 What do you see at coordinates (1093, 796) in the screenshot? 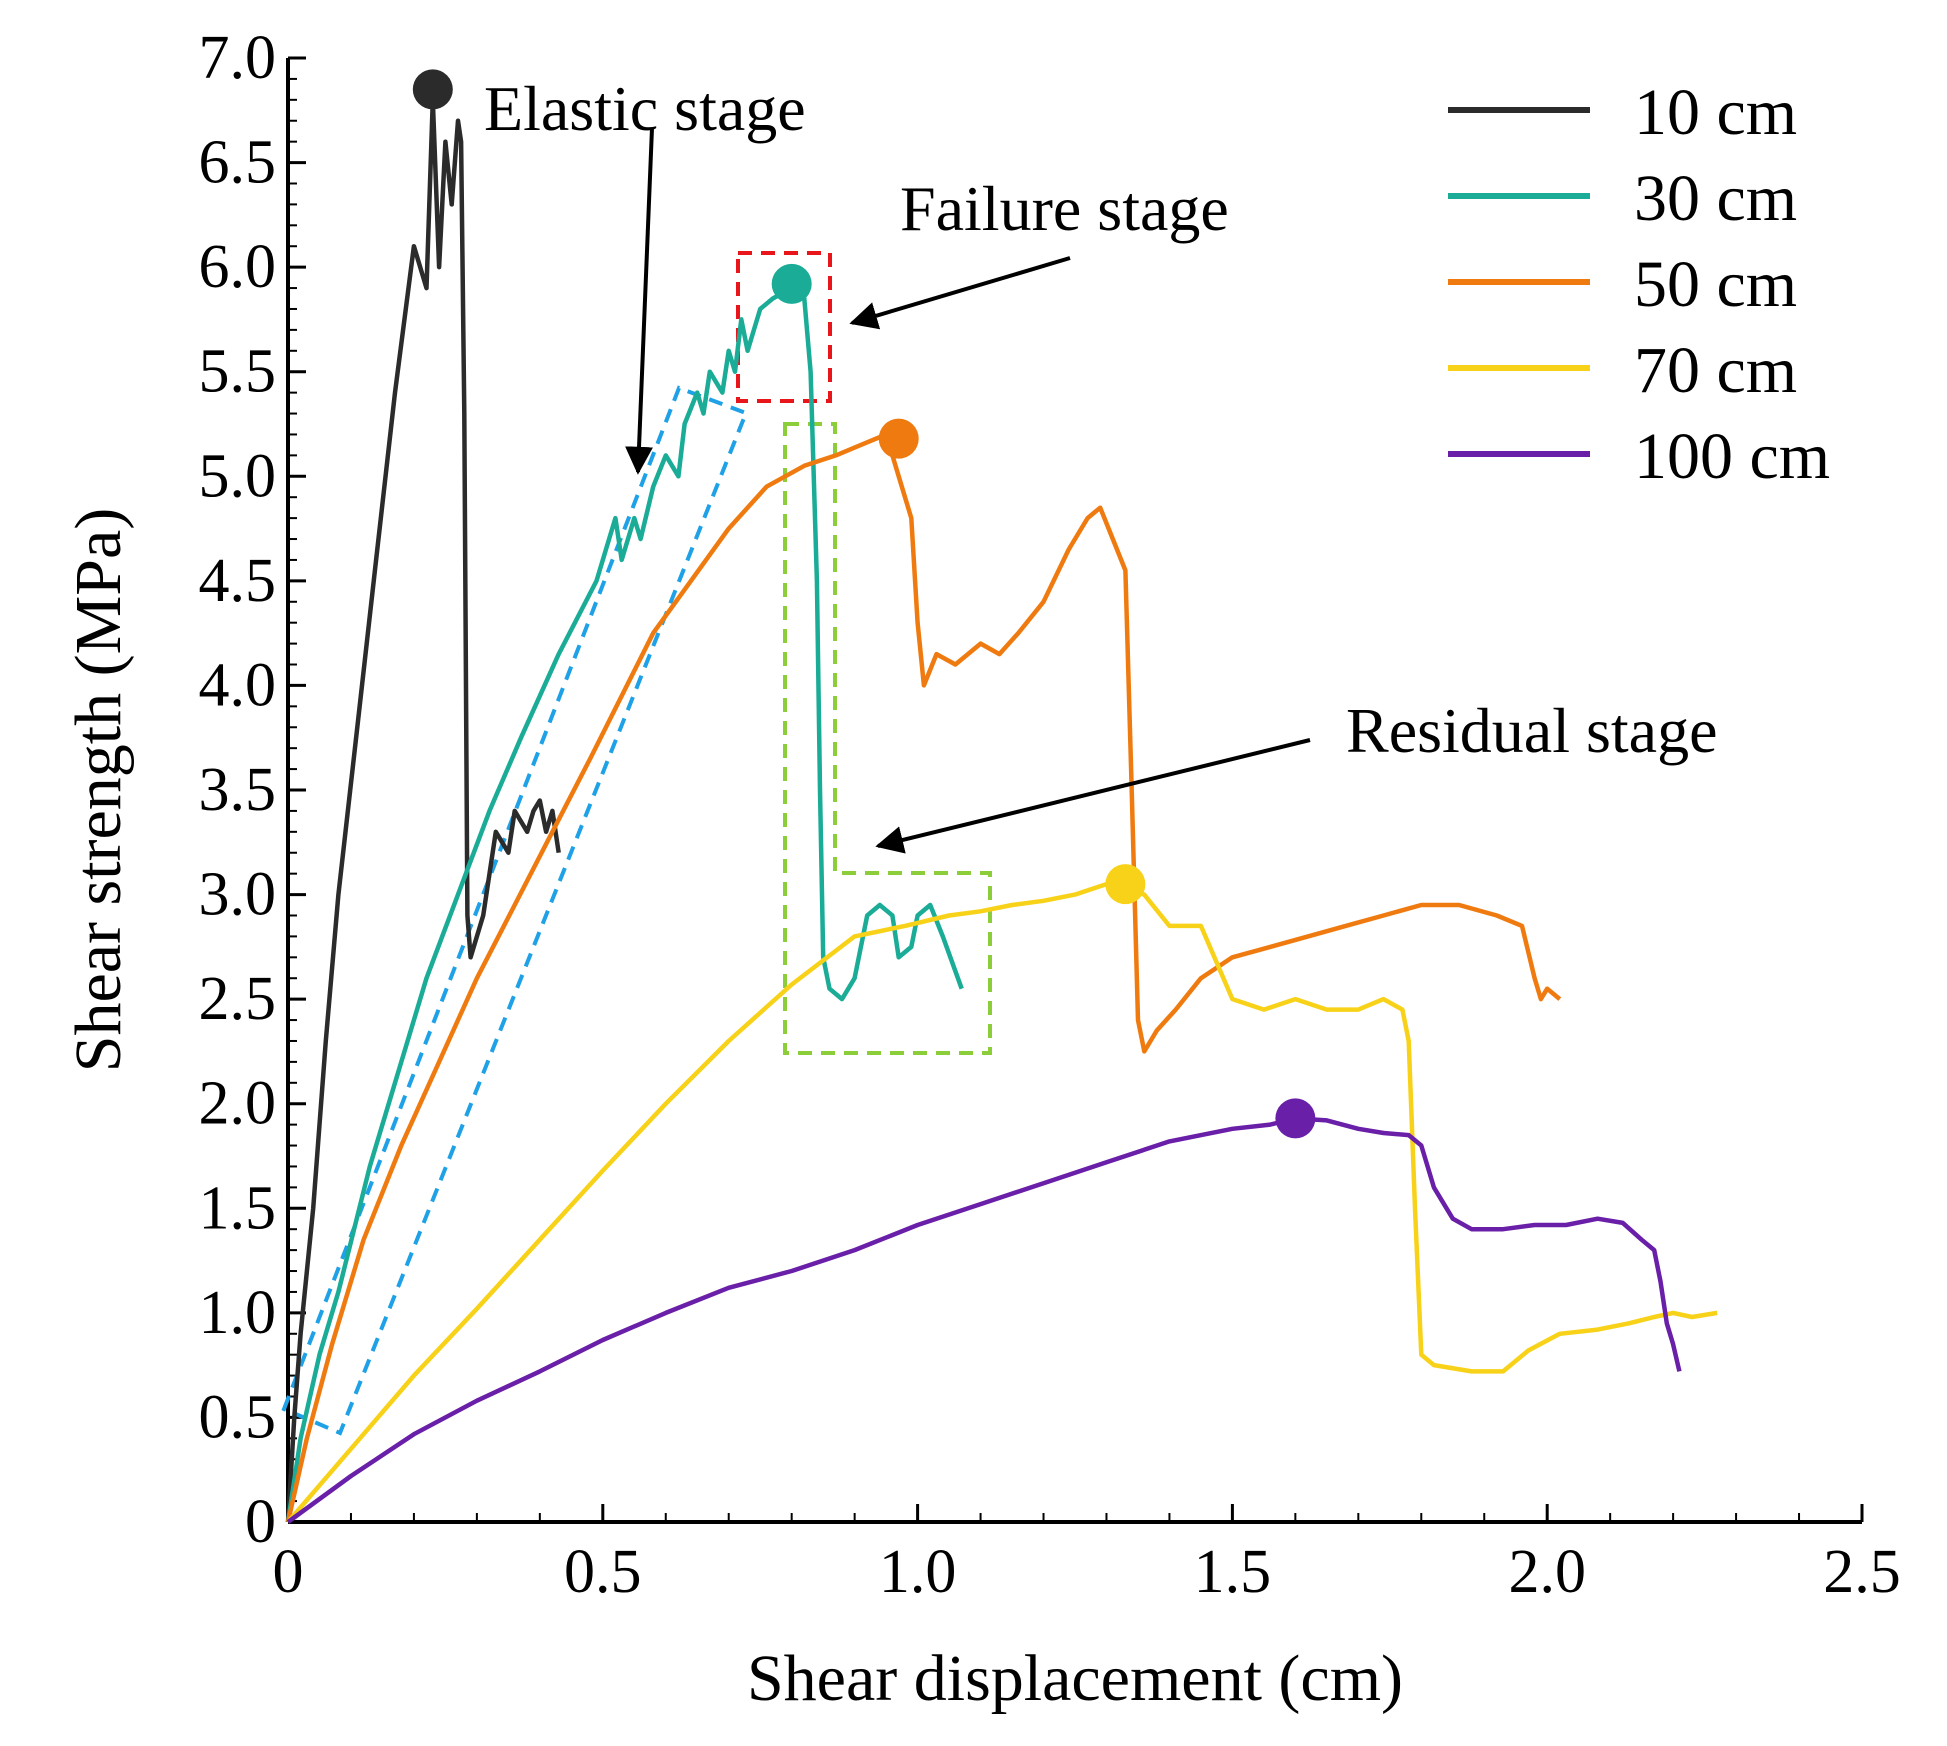
I see `residual-stage-arrow` at bounding box center [1093, 796].